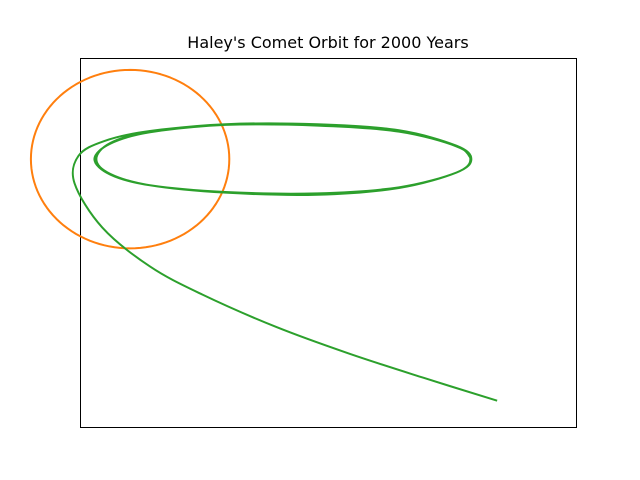 This screenshot has height=480, width=640. Describe the element at coordinates (130, 159) in the screenshot. I see `series-line-orange-orbit` at that location.